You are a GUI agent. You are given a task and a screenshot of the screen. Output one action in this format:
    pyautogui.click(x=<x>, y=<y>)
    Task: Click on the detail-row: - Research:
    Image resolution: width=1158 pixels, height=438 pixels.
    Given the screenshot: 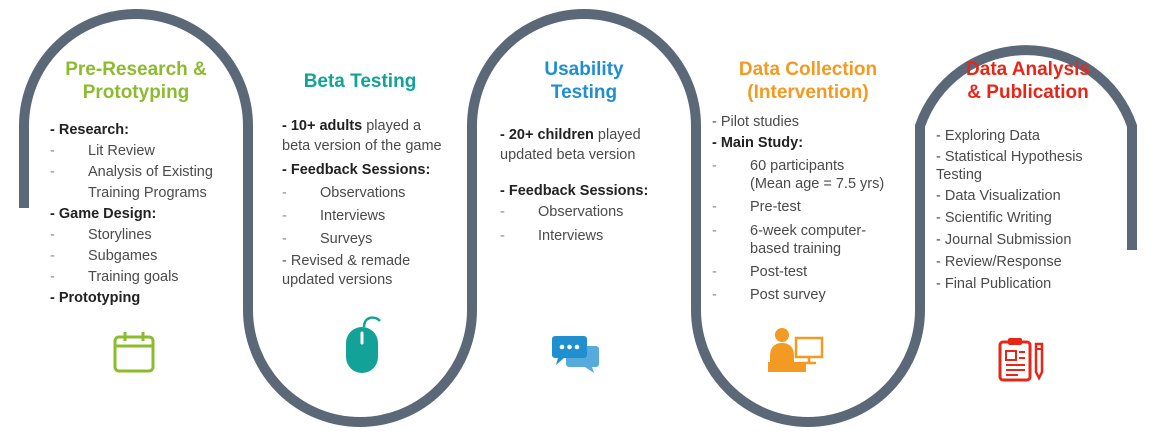 What is the action you would take?
    pyautogui.click(x=89, y=130)
    